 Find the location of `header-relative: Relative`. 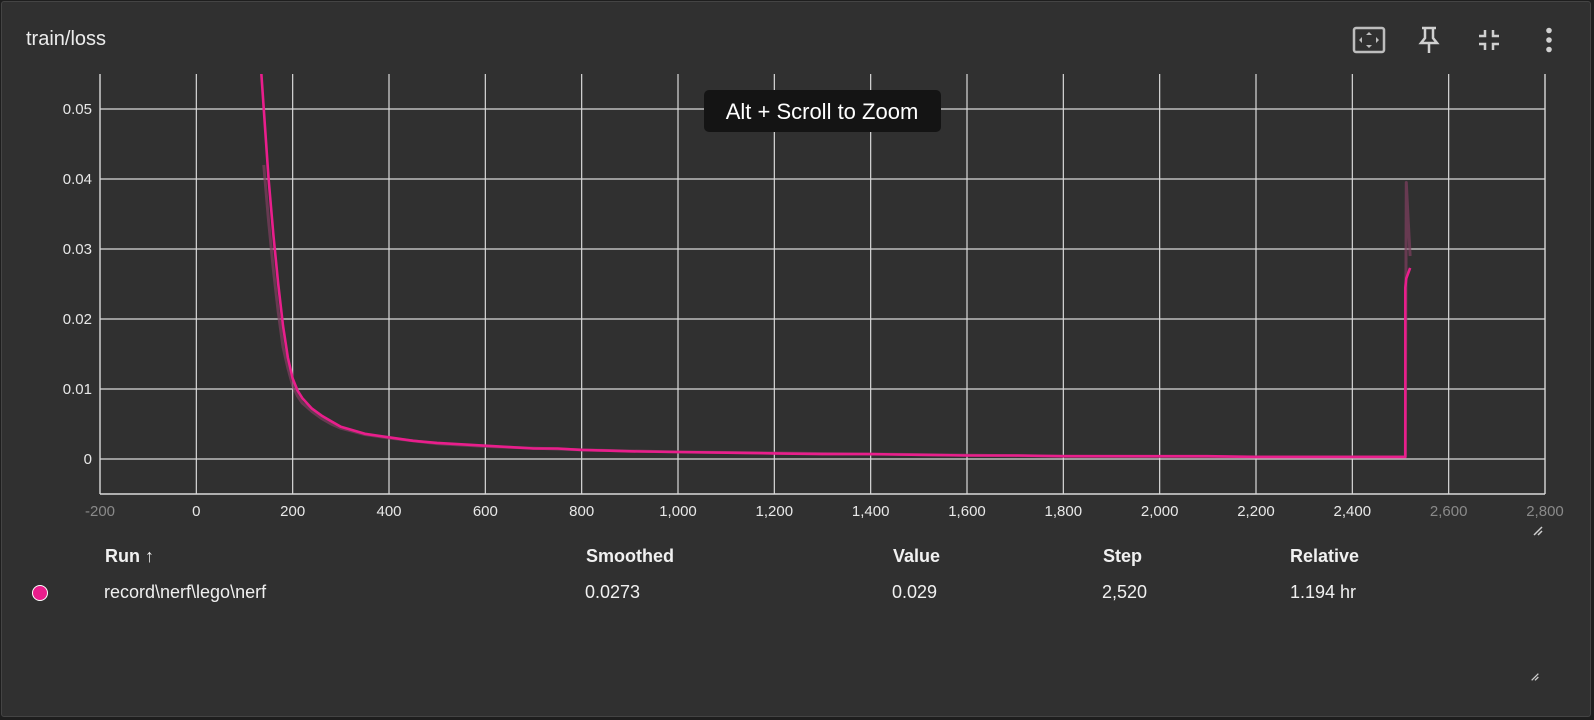

header-relative: Relative is located at coordinates (1325, 556).